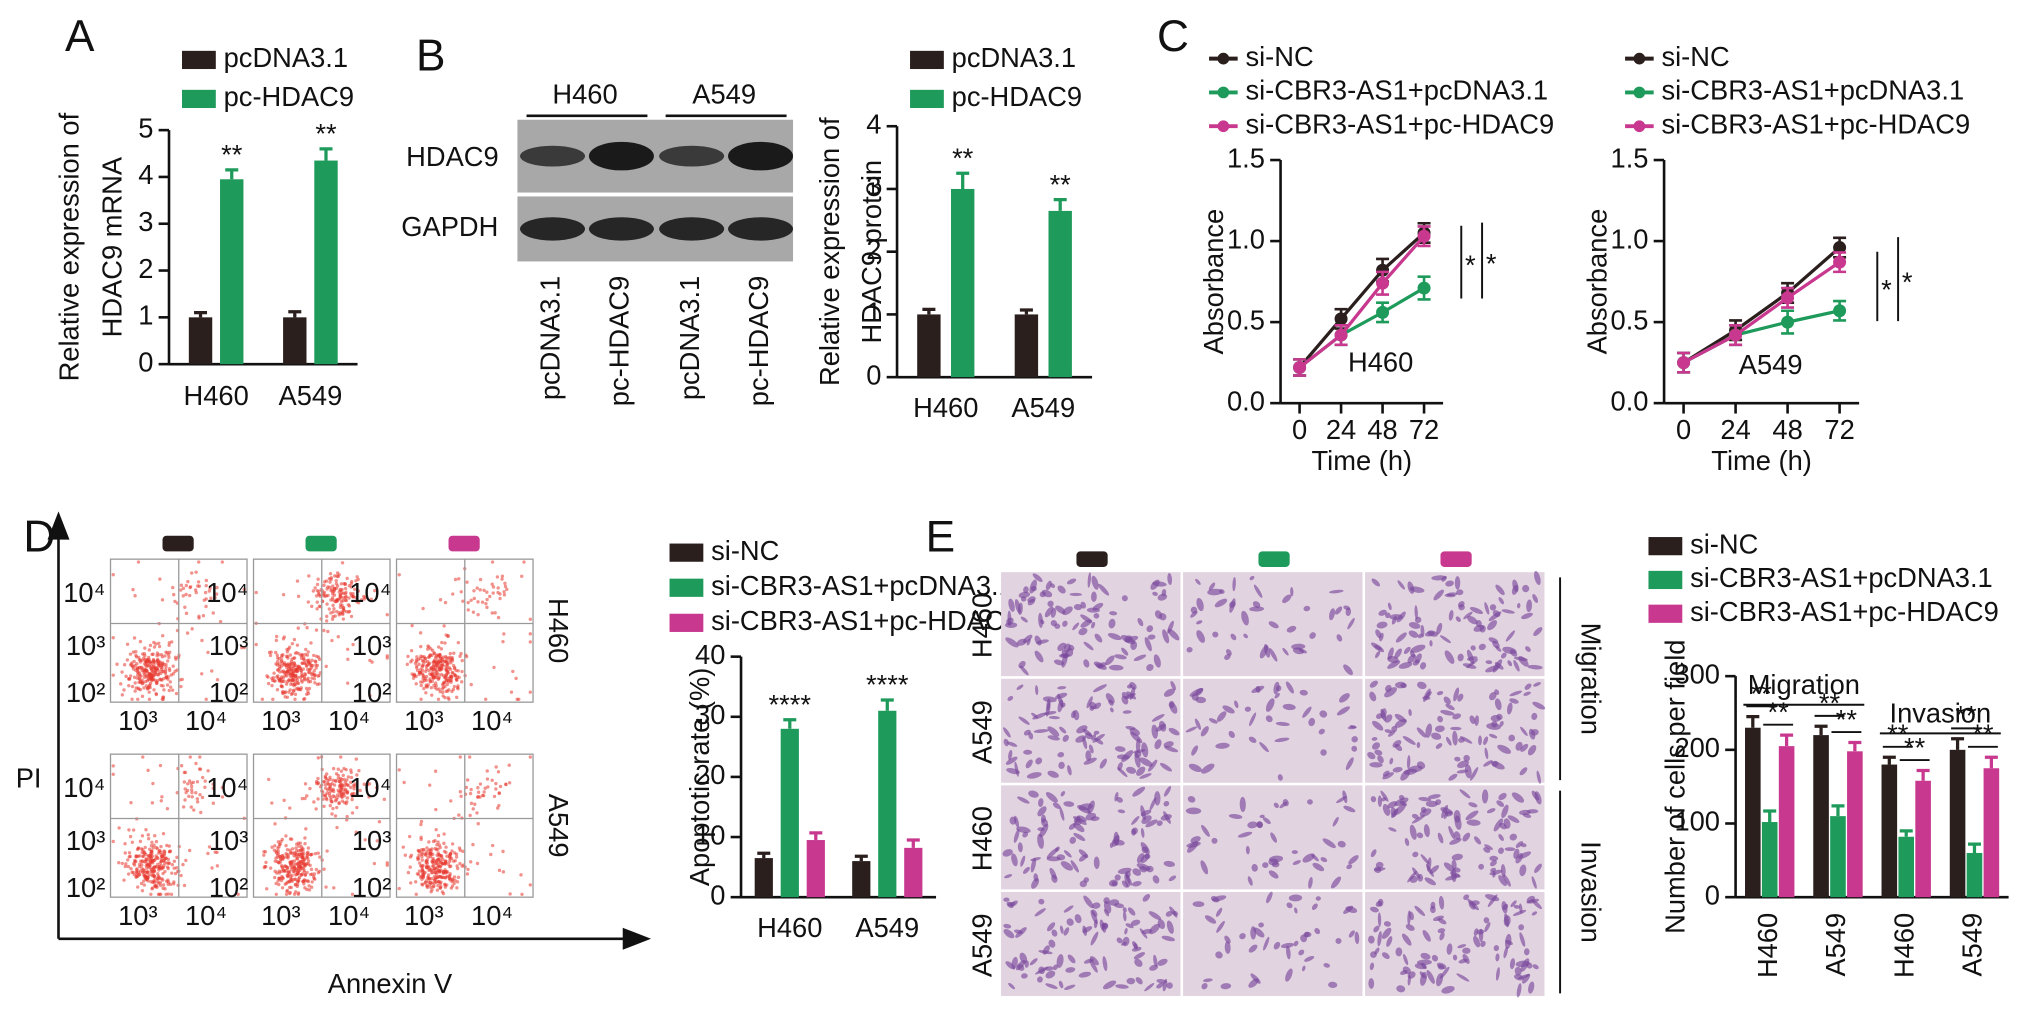 This screenshot has width=2032, height=1013. What do you see at coordinates (206, 915) in the screenshot?
I see `flow-x-tick-label: 10⁴` at bounding box center [206, 915].